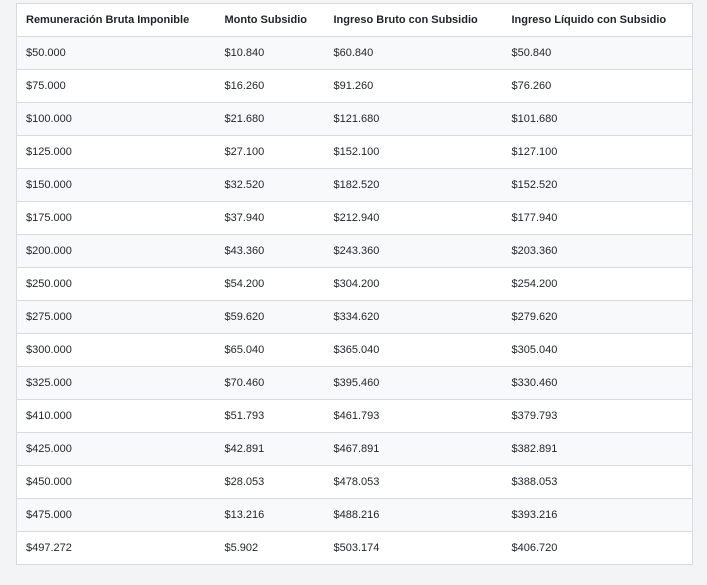 The image size is (707, 585). I want to click on cell-ingreso-liquido-con-subsidio: $382.891, so click(597, 449).